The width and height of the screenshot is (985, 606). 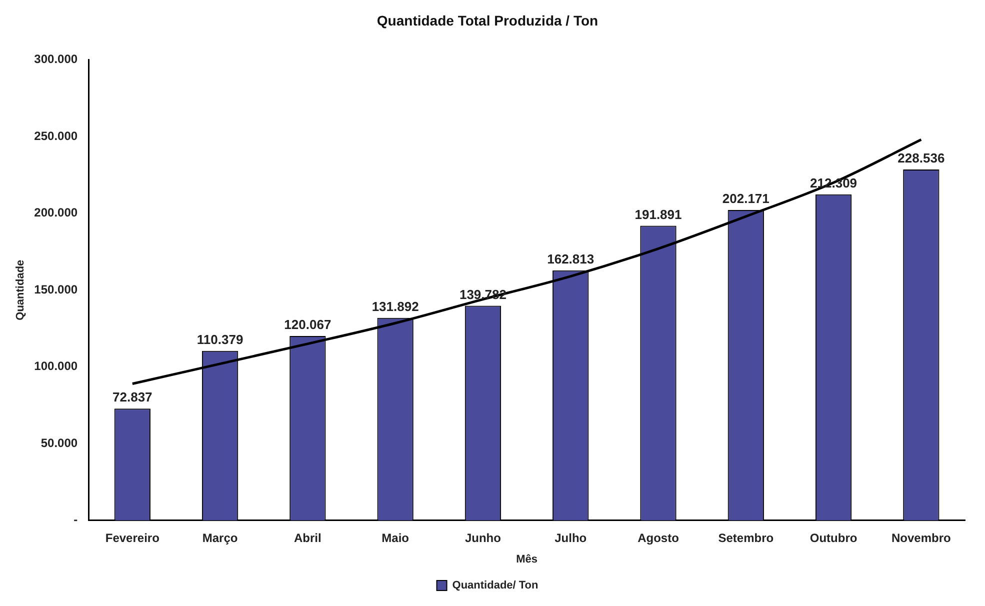 I want to click on y-tick-label: 300.000, so click(x=56, y=59).